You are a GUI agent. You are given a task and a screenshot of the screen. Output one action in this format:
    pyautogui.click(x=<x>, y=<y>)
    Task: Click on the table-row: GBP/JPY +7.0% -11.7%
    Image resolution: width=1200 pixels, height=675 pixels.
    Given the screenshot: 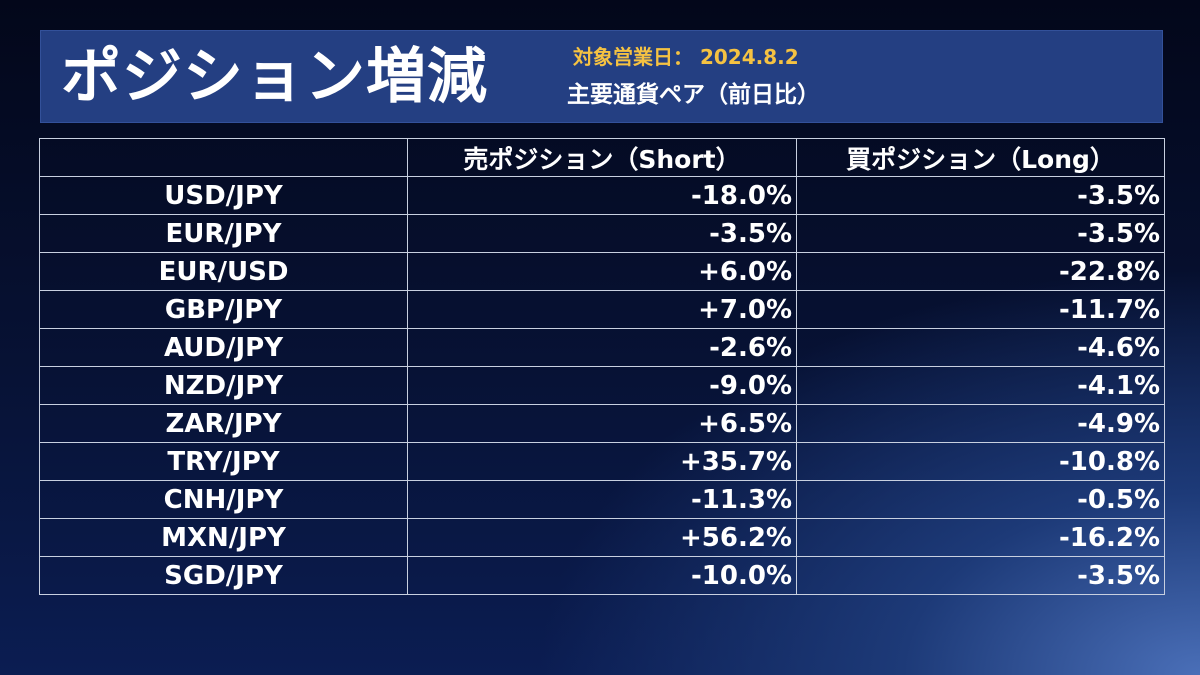 What is the action you would take?
    pyautogui.click(x=602, y=309)
    